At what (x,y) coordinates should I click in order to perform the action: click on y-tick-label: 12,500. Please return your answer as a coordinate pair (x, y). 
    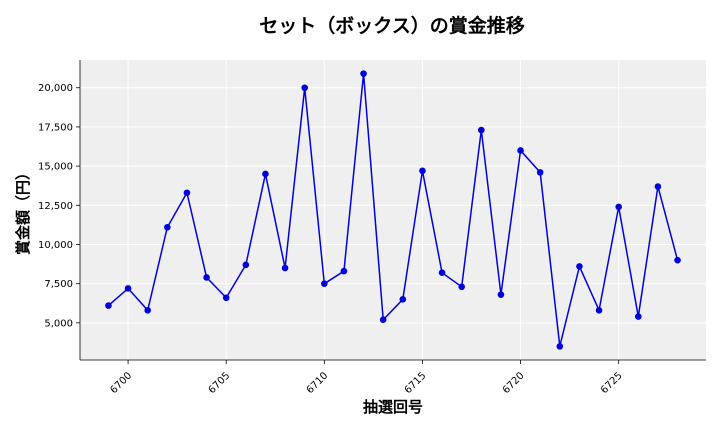
    Looking at the image, I should click on (55, 206).